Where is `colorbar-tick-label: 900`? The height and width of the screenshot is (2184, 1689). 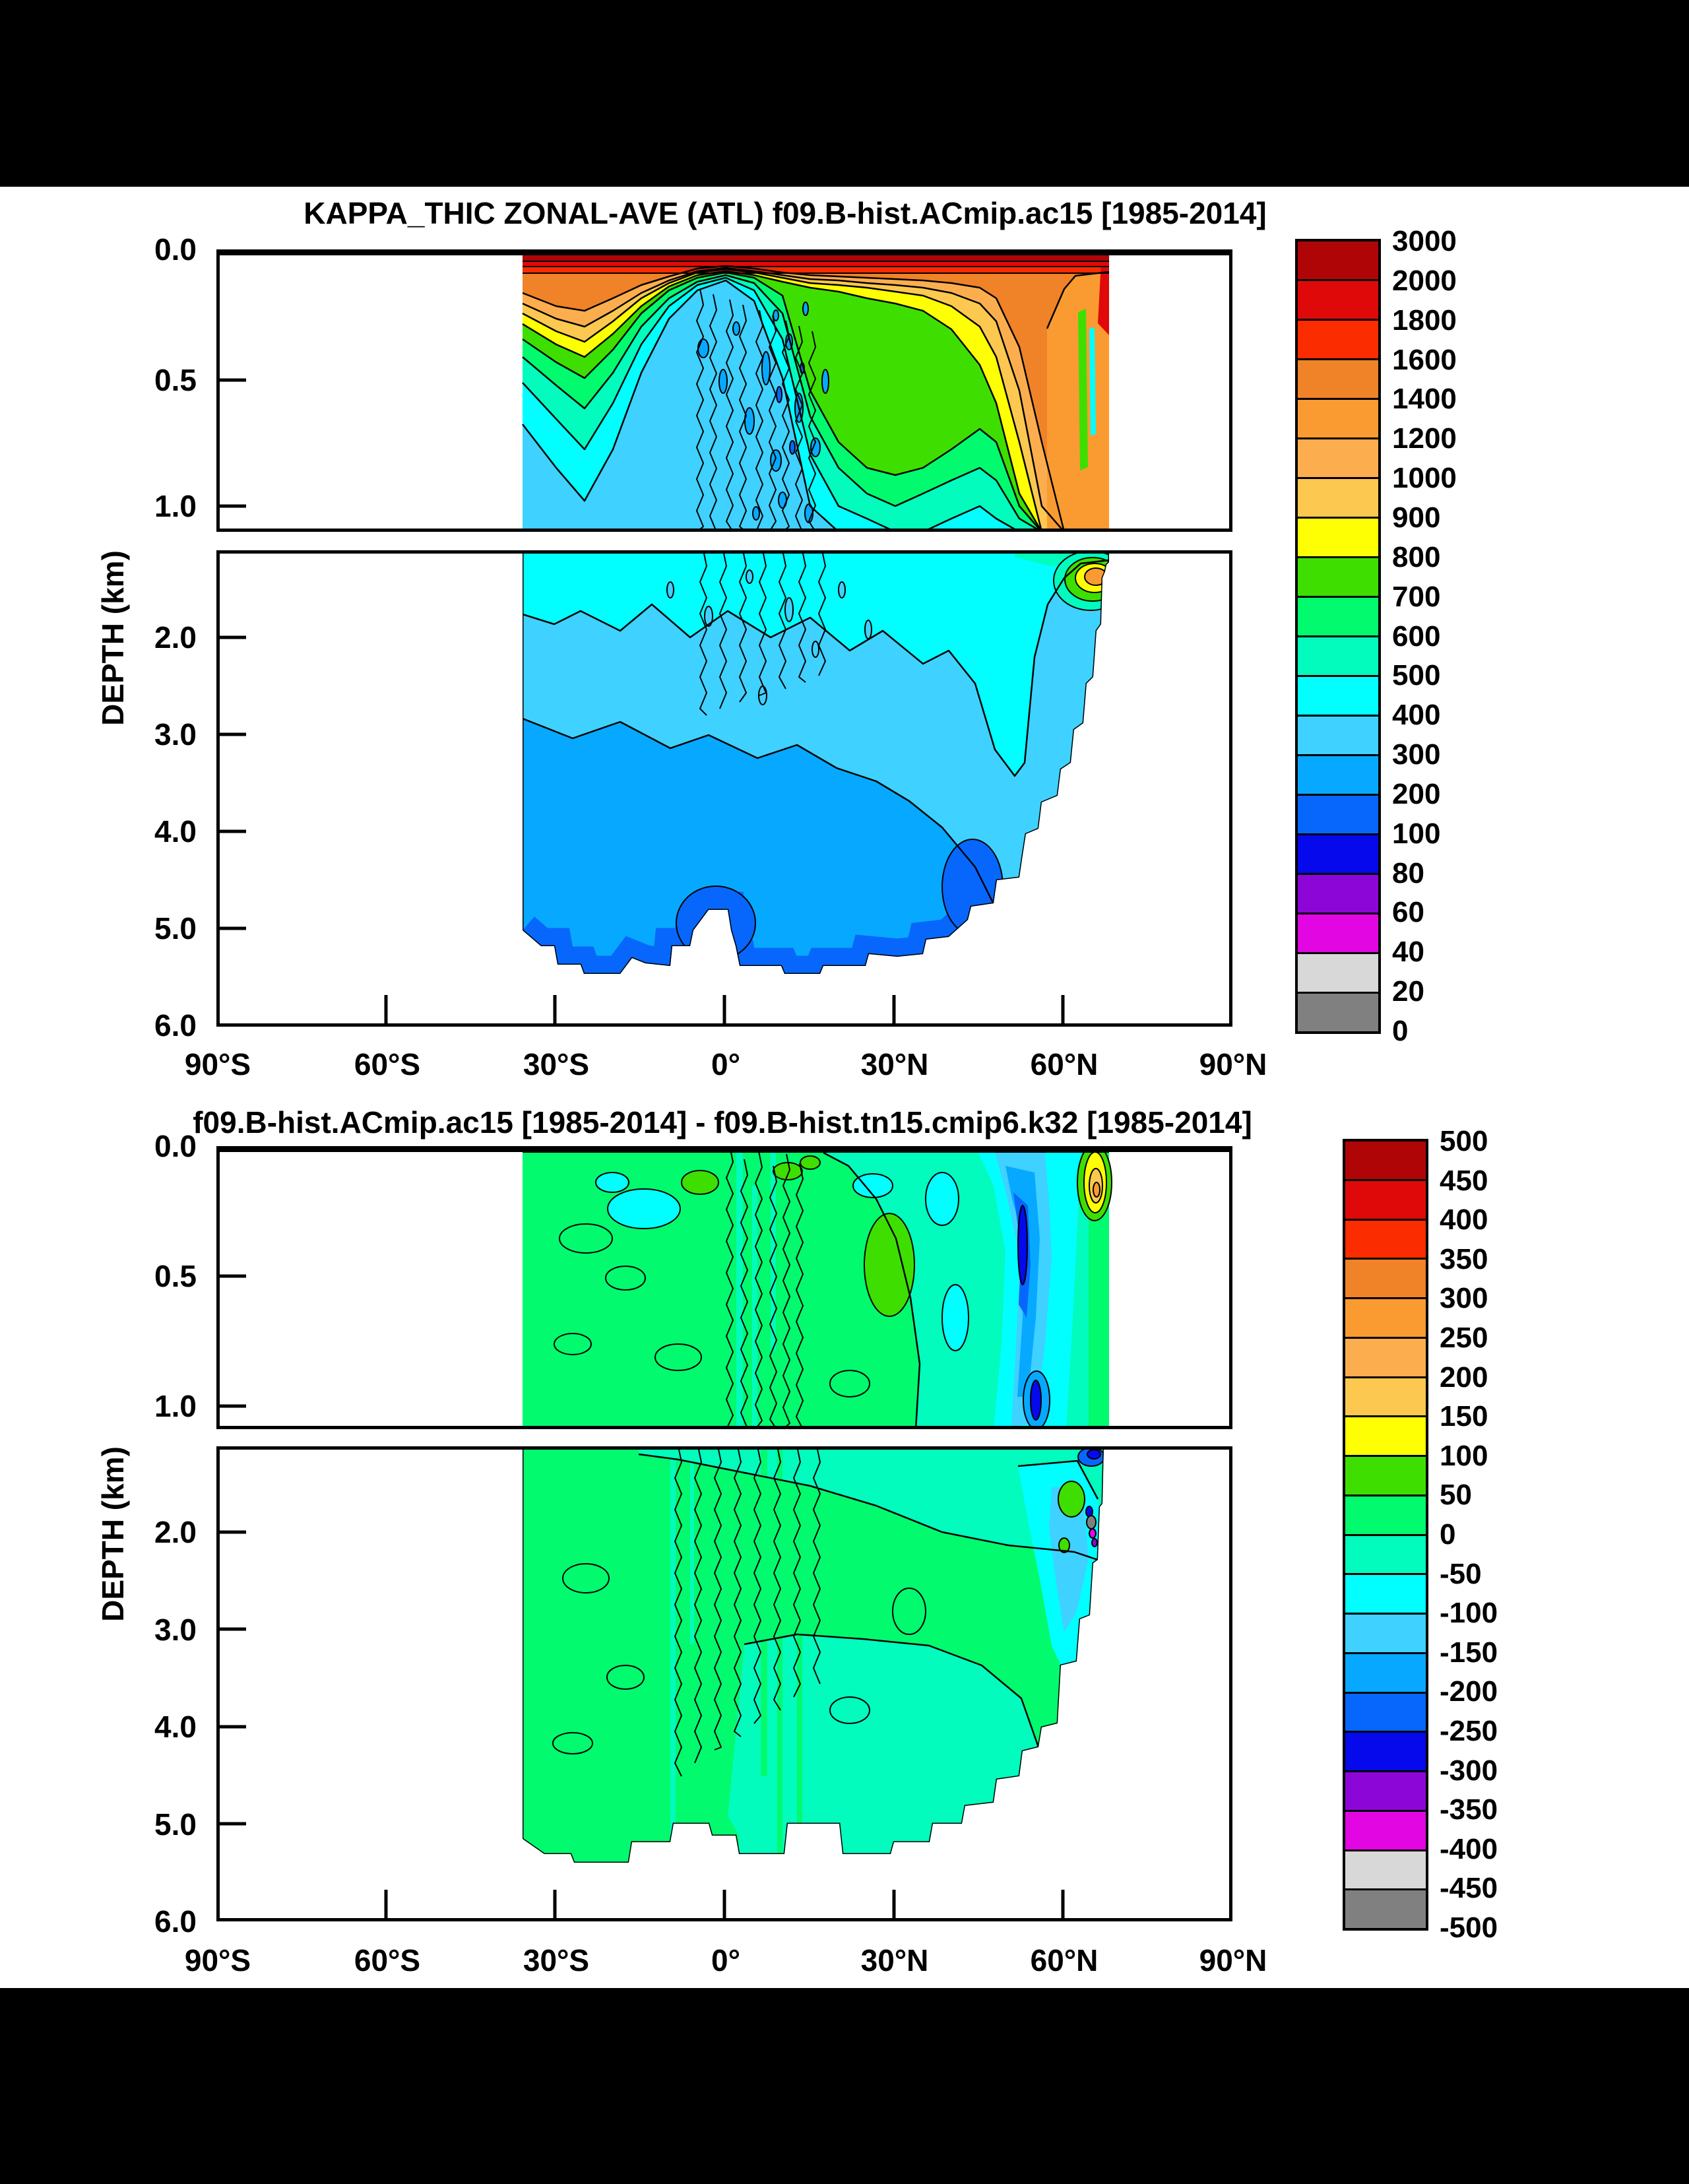 colorbar-tick-label: 900 is located at coordinates (1417, 517).